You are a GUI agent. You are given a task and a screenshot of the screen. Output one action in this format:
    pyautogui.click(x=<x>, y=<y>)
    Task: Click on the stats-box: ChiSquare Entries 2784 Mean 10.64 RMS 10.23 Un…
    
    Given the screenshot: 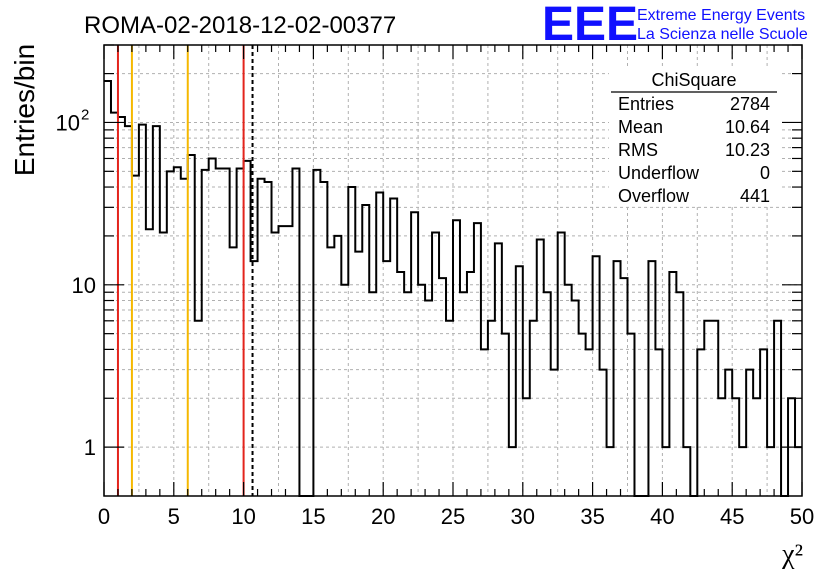 What is the action you would take?
    pyautogui.click(x=694, y=136)
    